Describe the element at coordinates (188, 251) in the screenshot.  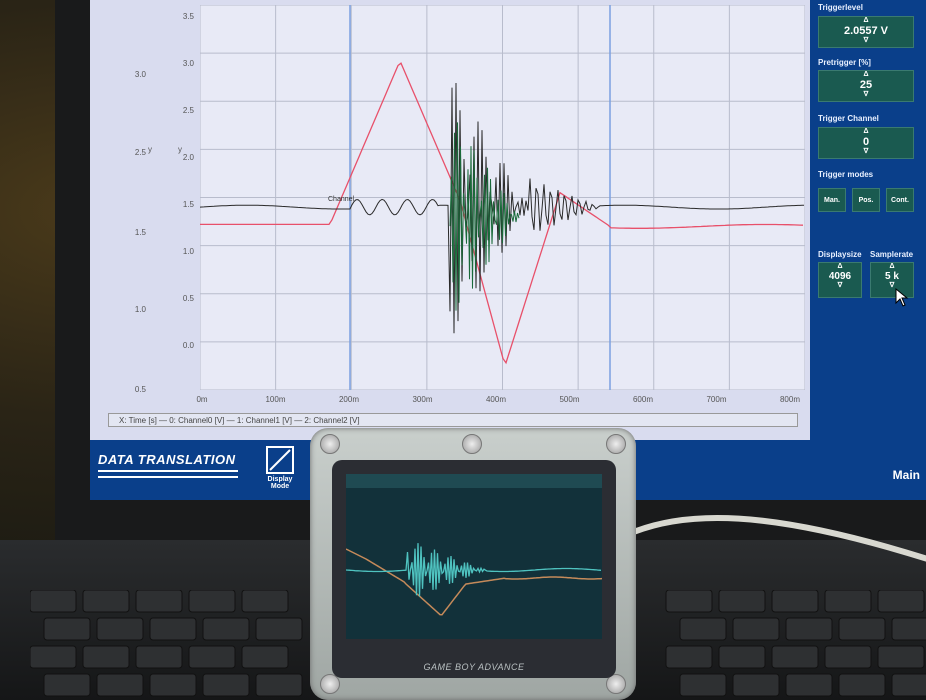
I see `y-tick-label: 1.0` at that location.